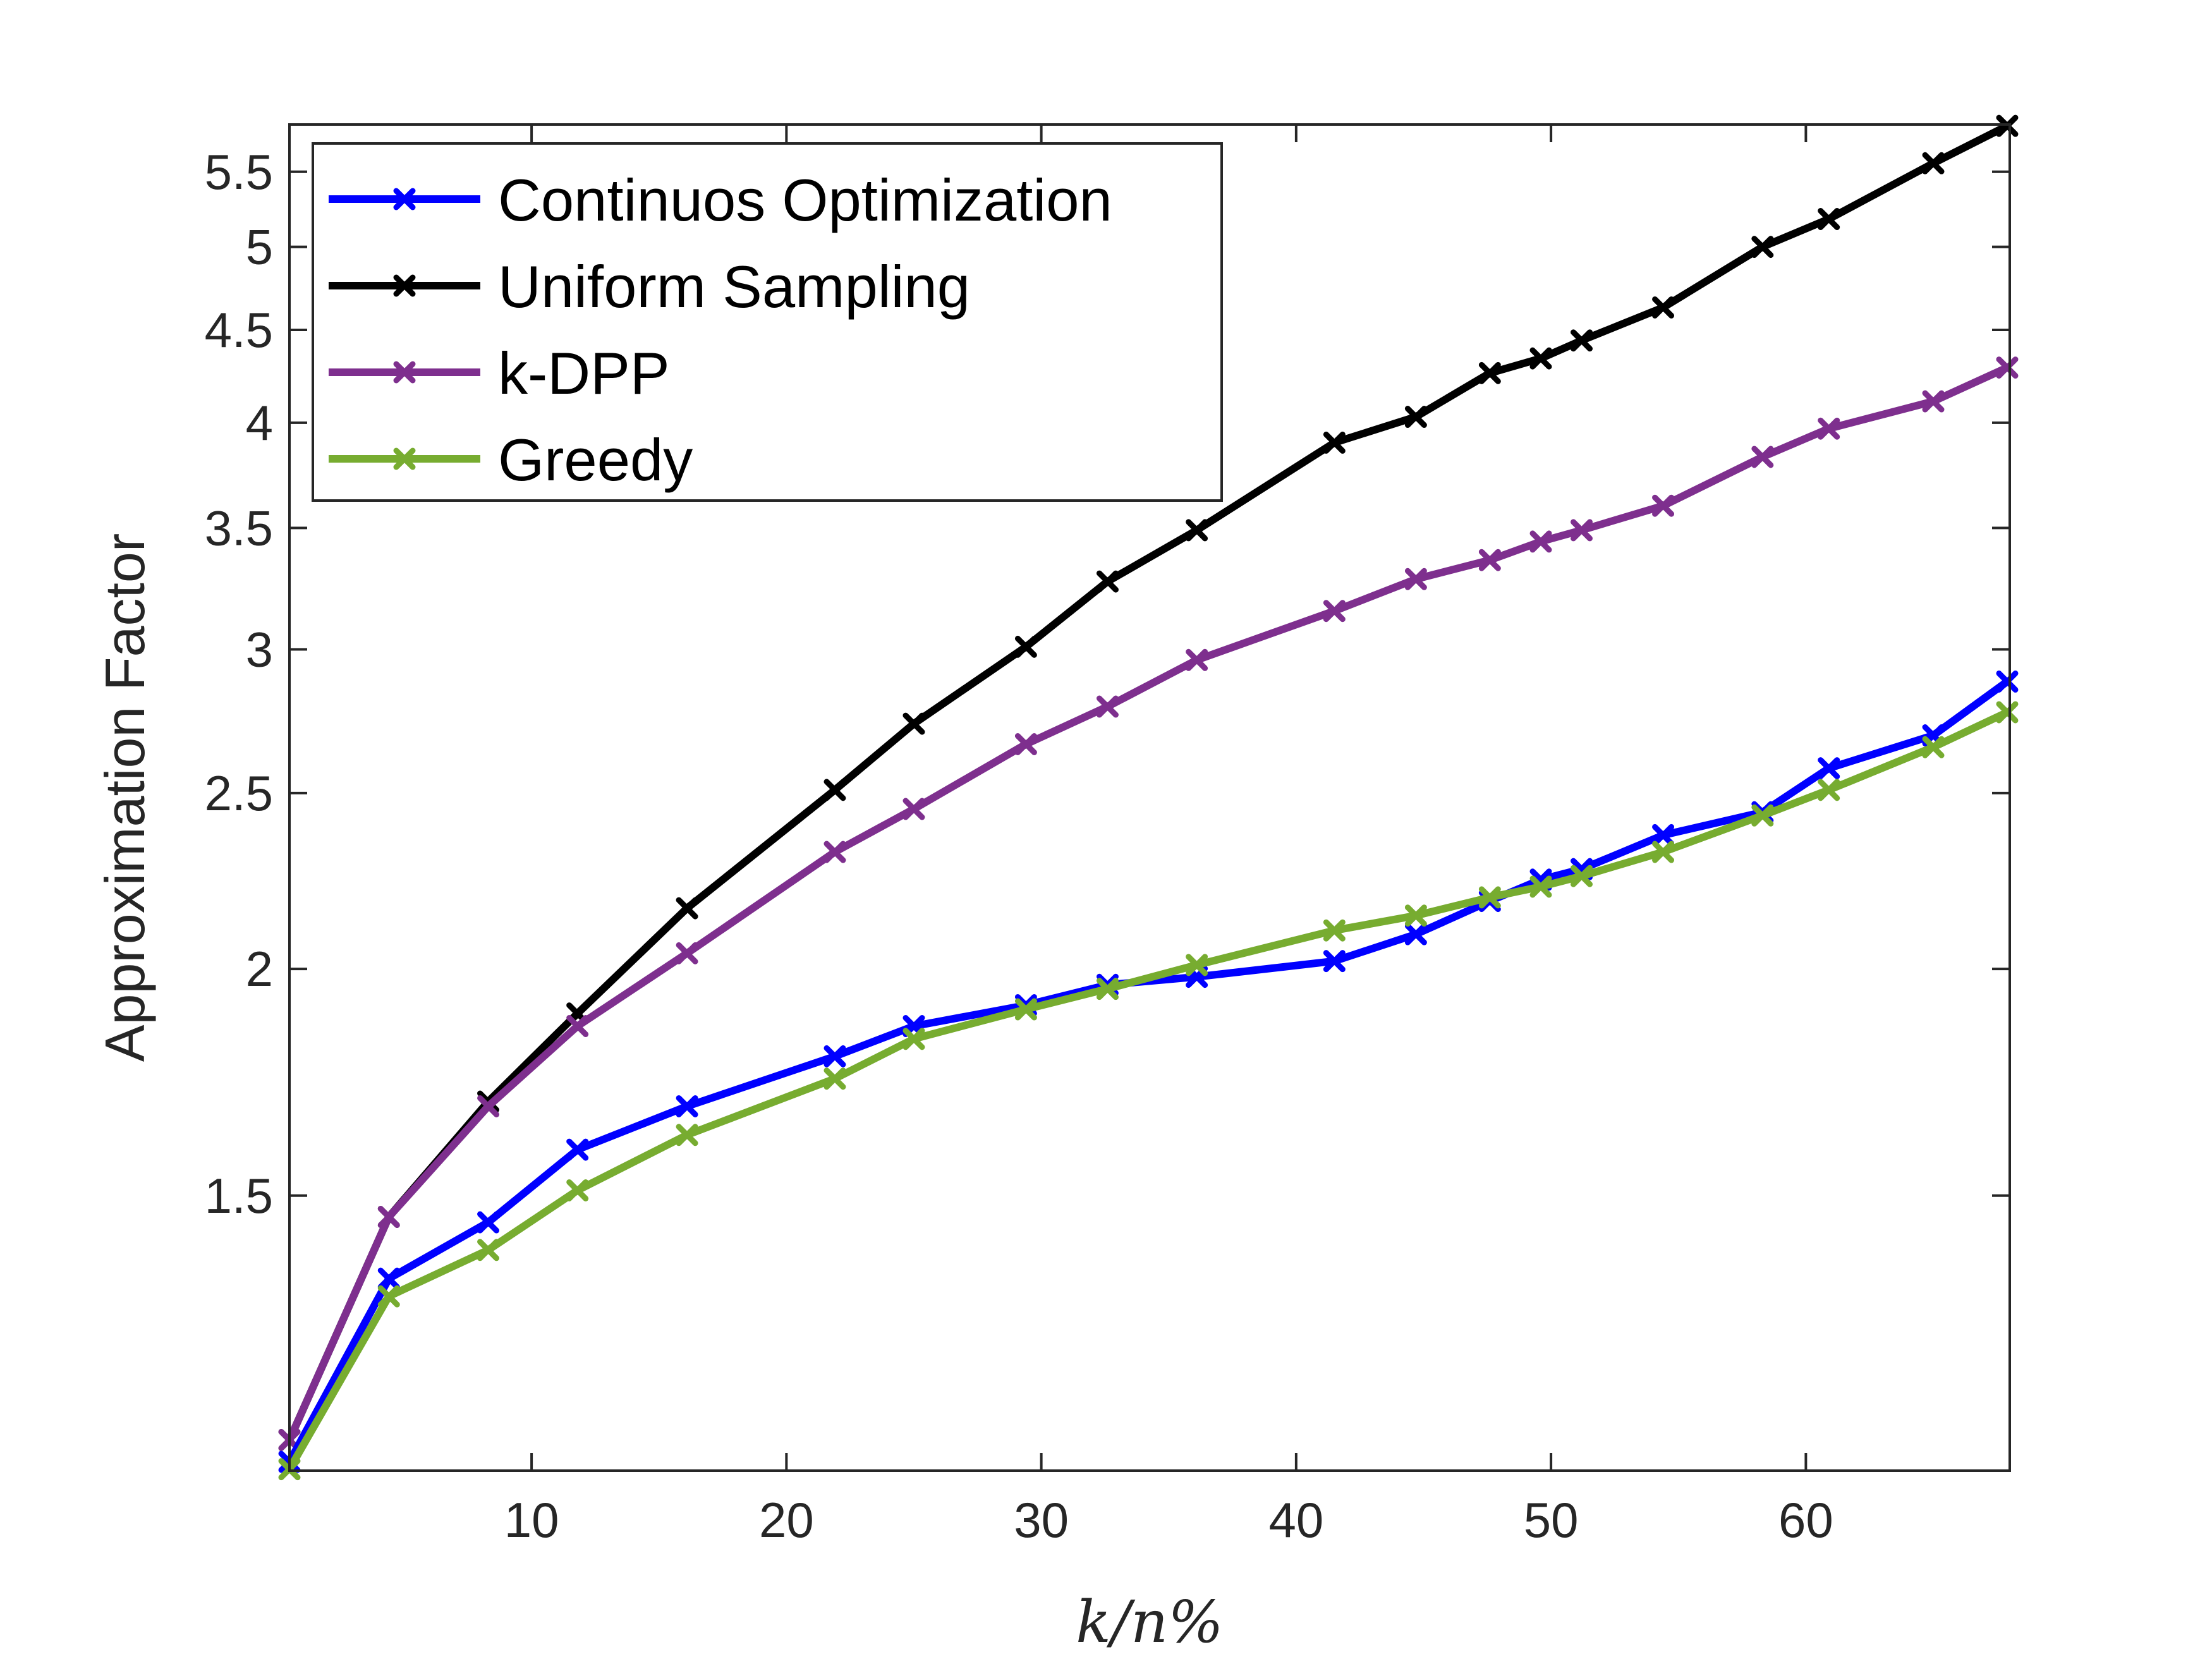 This screenshot has width=2212, height=1659. Describe the element at coordinates (404, 285) in the screenshot. I see `legend-marker-uniform-sampling` at that location.